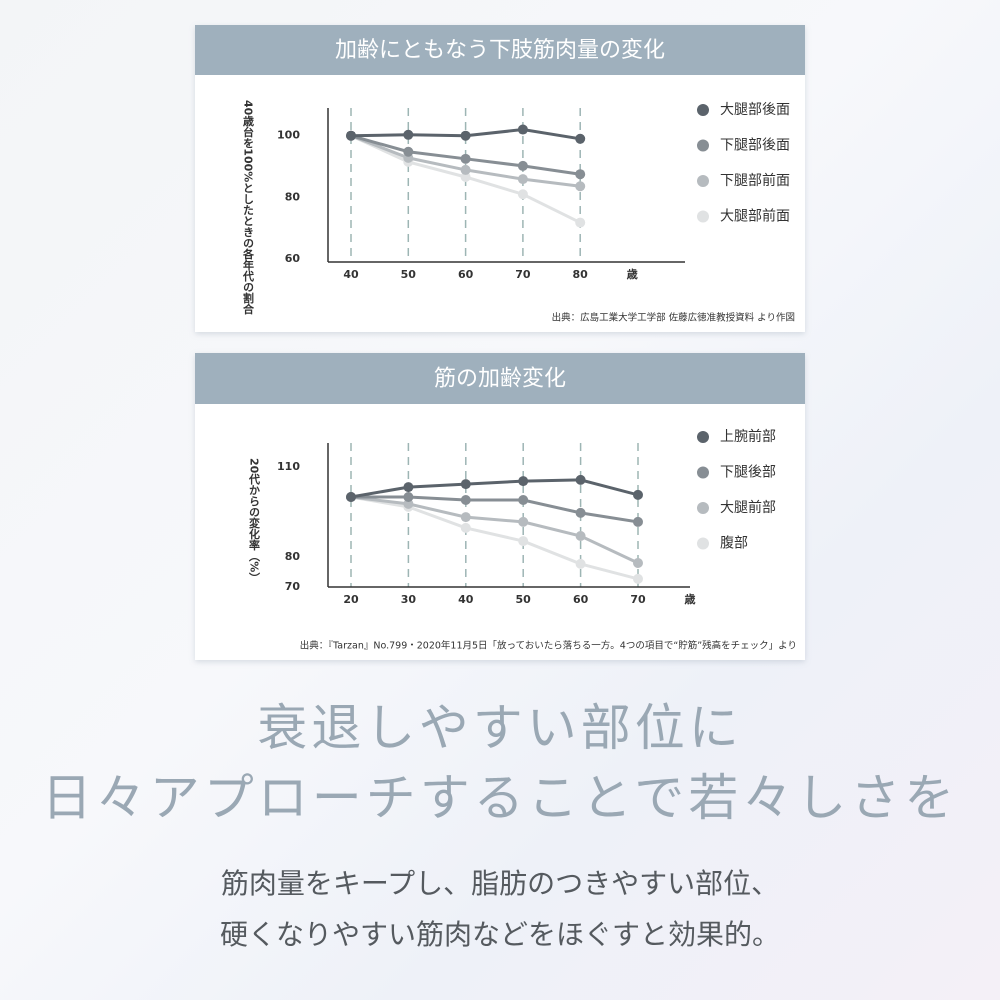  Describe the element at coordinates (500, 883) in the screenshot. I see `body-text: 筋肉量をキープし、脂肪のつきやすい部位、` at that location.